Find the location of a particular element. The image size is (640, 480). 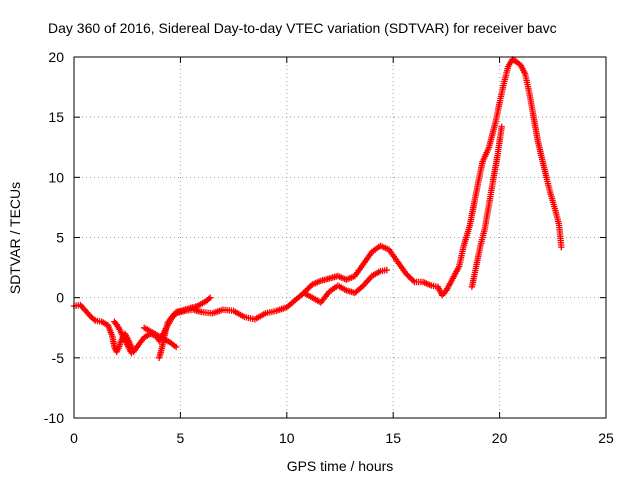

y-axis-title: SDTVAR / TECUs is located at coordinates (15, 238).